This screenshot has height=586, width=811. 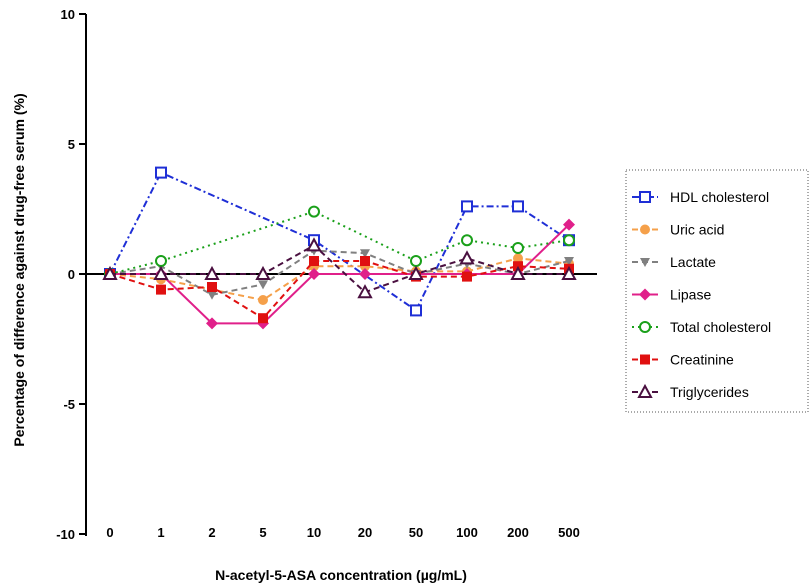 I want to click on series-line-triglycerides, so click(x=339, y=269).